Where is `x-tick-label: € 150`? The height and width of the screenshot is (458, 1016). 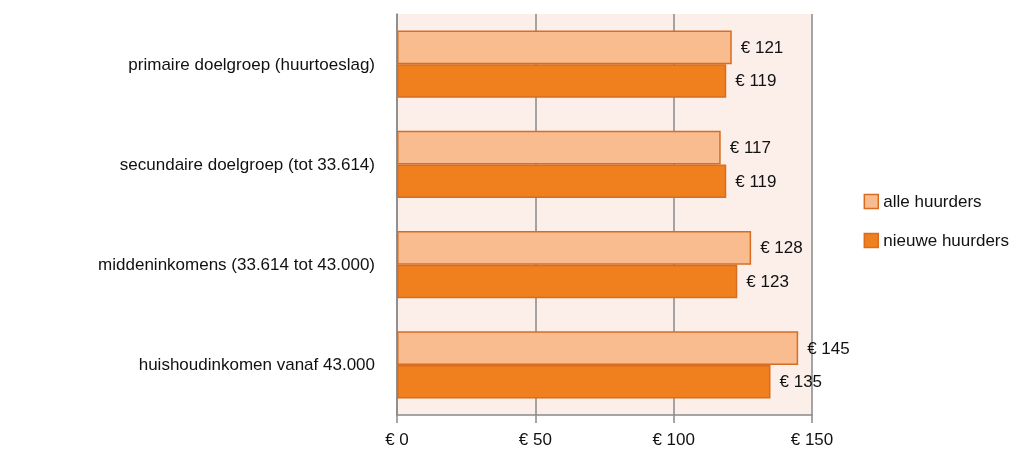 x-tick-label: € 150 is located at coordinates (812, 439).